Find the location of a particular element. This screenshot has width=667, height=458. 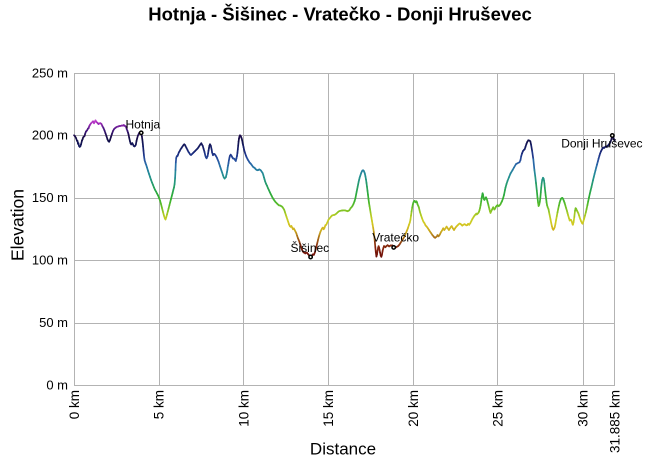

svg-text: 5 km is located at coordinates (159, 404).